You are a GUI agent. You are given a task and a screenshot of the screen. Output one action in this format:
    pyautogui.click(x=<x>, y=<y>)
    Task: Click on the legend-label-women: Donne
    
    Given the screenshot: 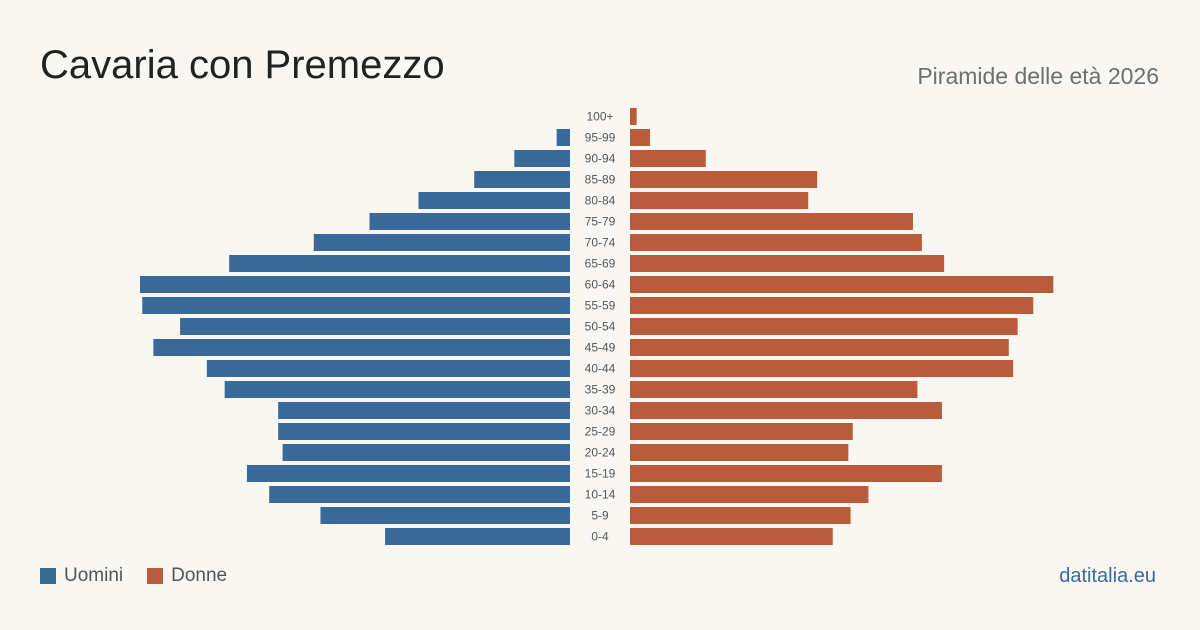 What is the action you would take?
    pyautogui.click(x=199, y=575)
    